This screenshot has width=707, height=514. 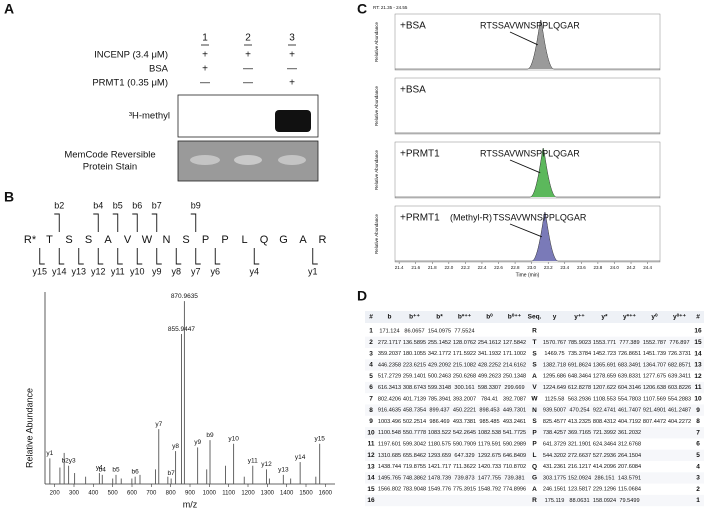 I want to click on residue: V, so click(x=128, y=240).